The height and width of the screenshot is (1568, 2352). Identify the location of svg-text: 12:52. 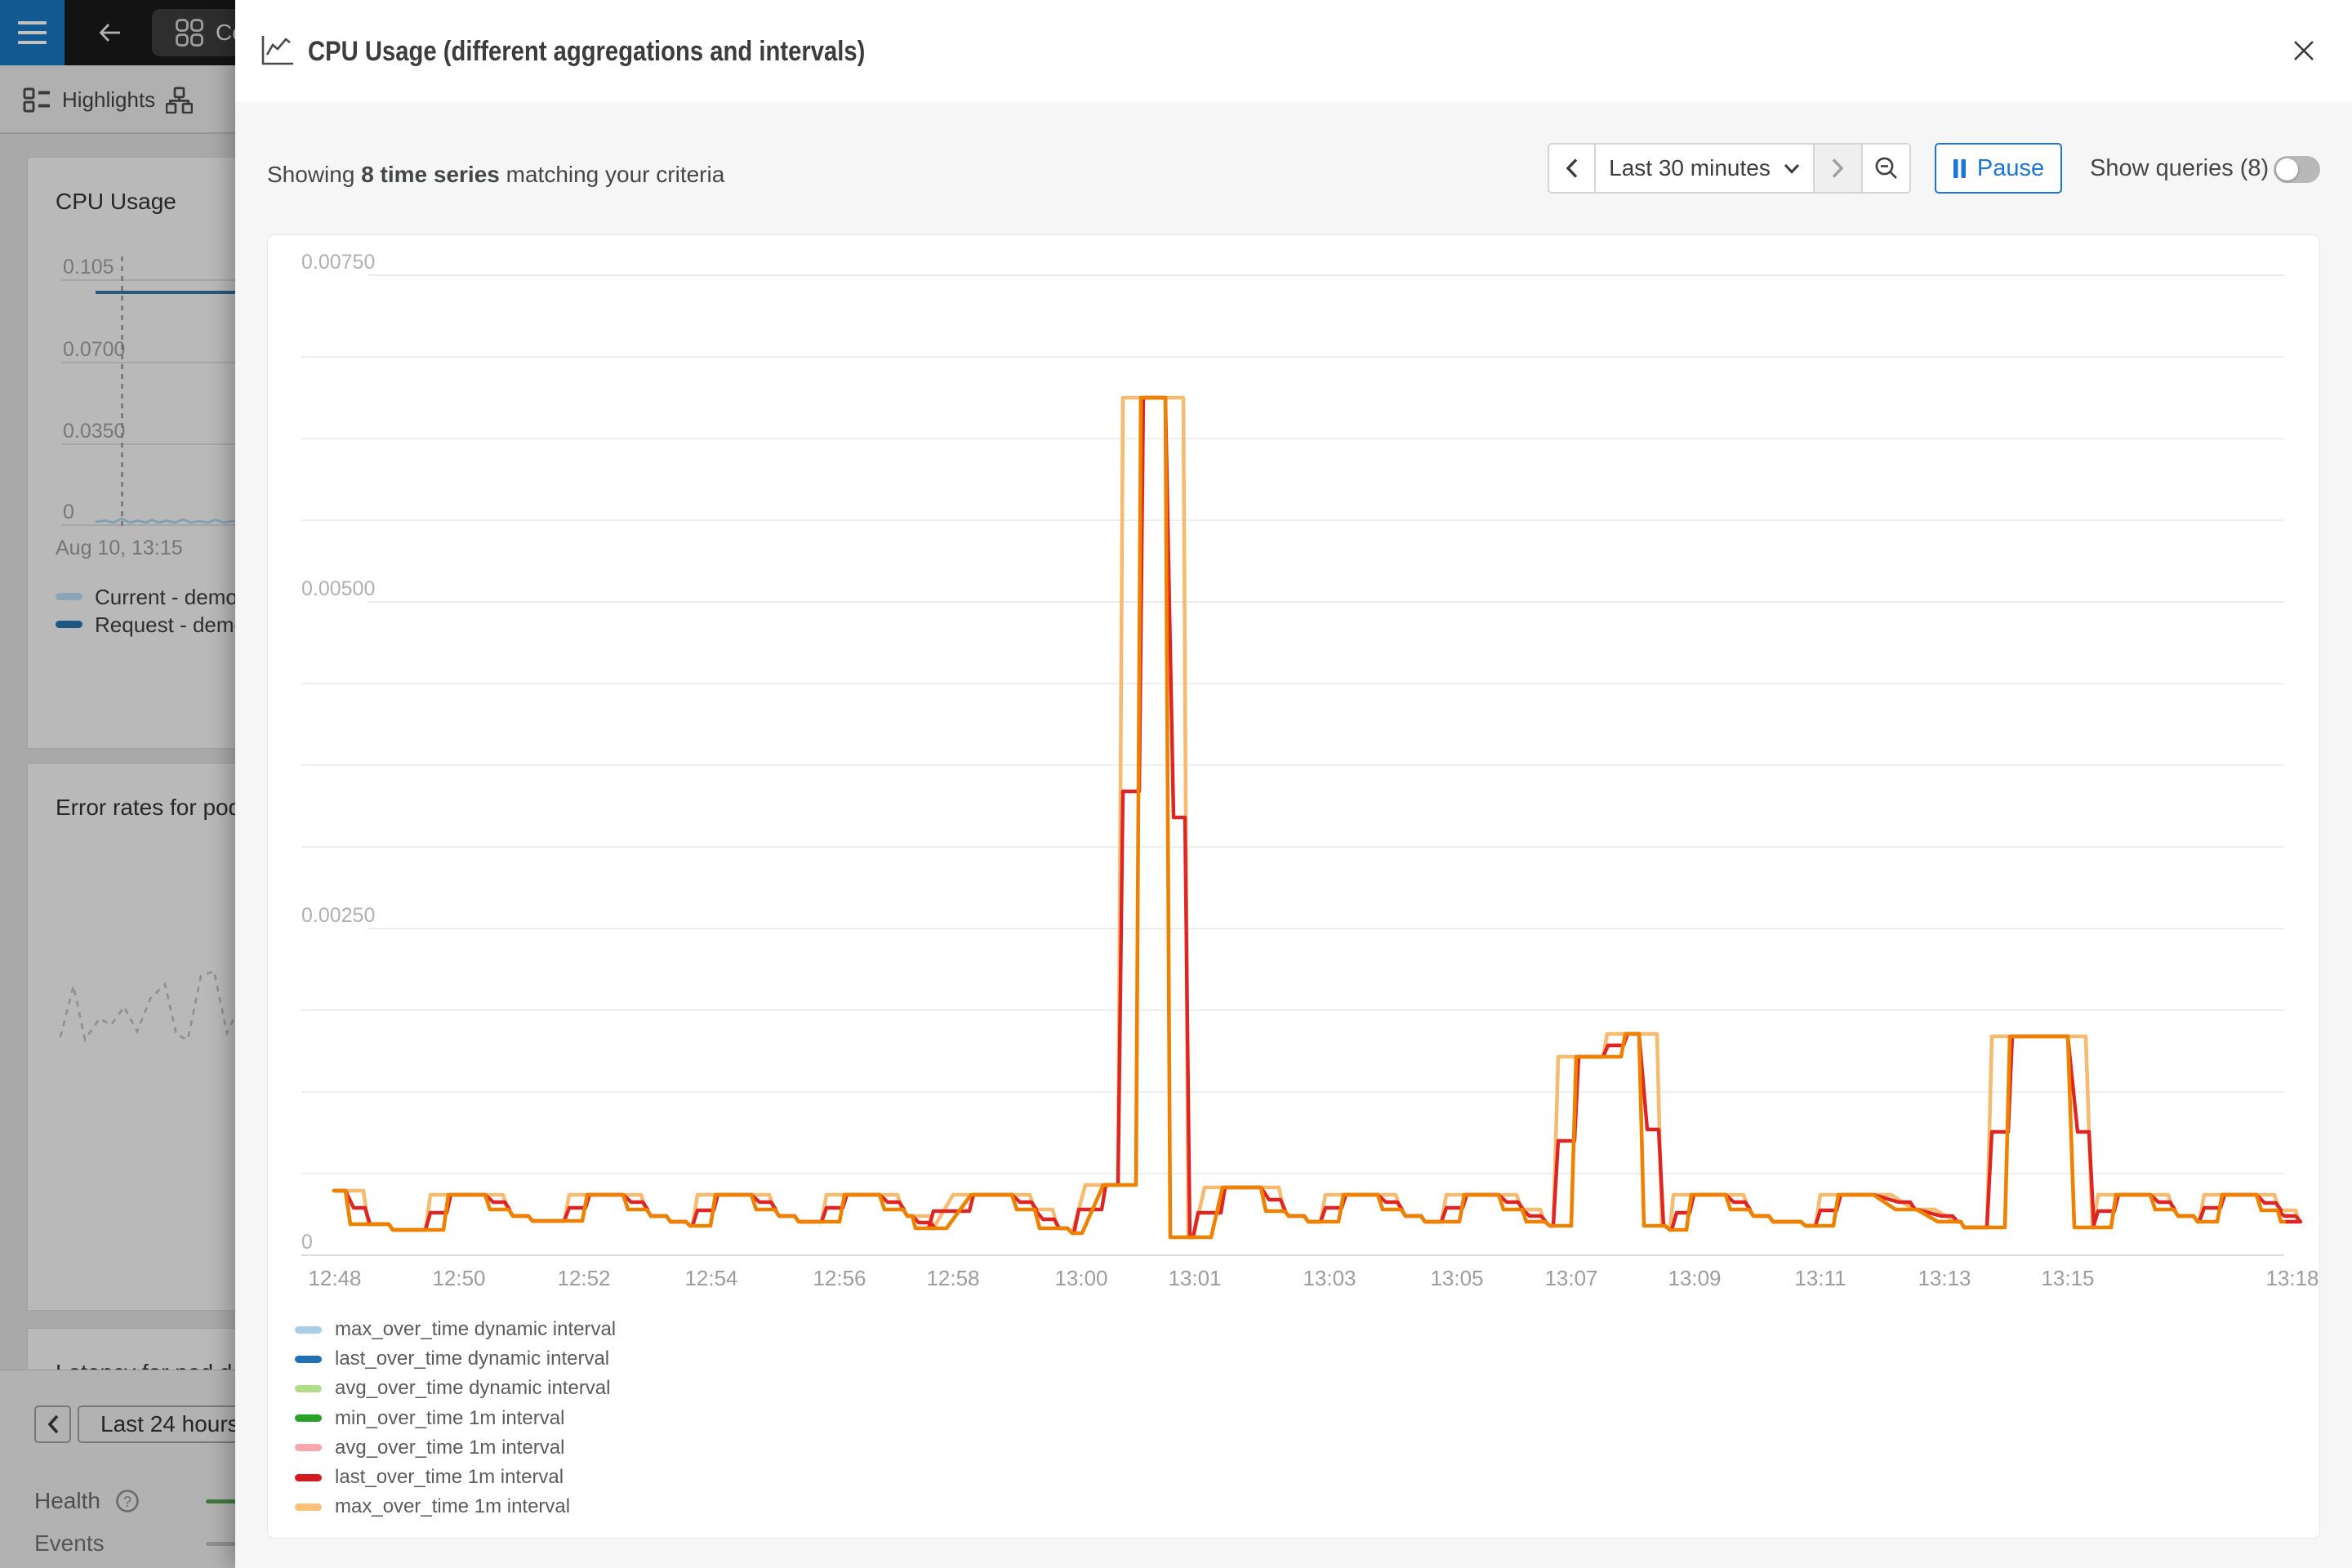
(584, 1278).